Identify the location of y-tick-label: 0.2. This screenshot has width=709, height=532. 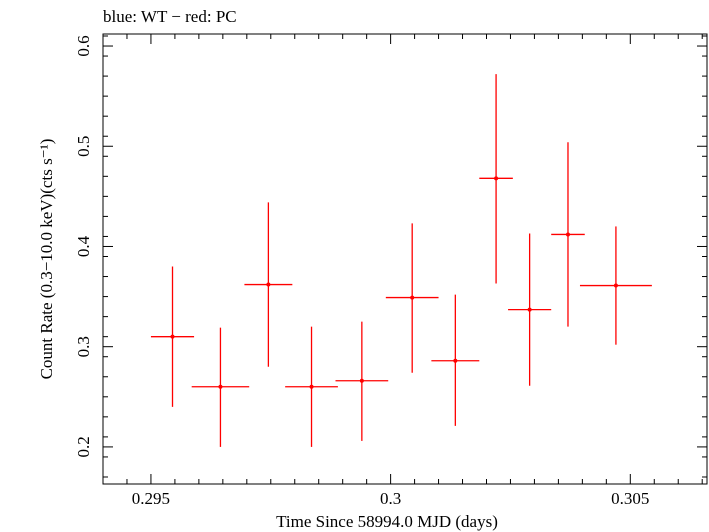
(83, 446).